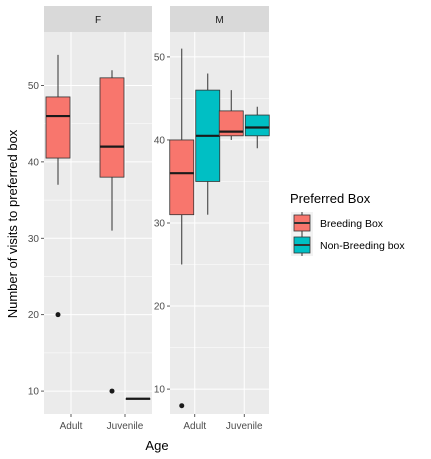 This screenshot has height=459, width=431. I want to click on box-adult-nonbreeding, so click(208, 144).